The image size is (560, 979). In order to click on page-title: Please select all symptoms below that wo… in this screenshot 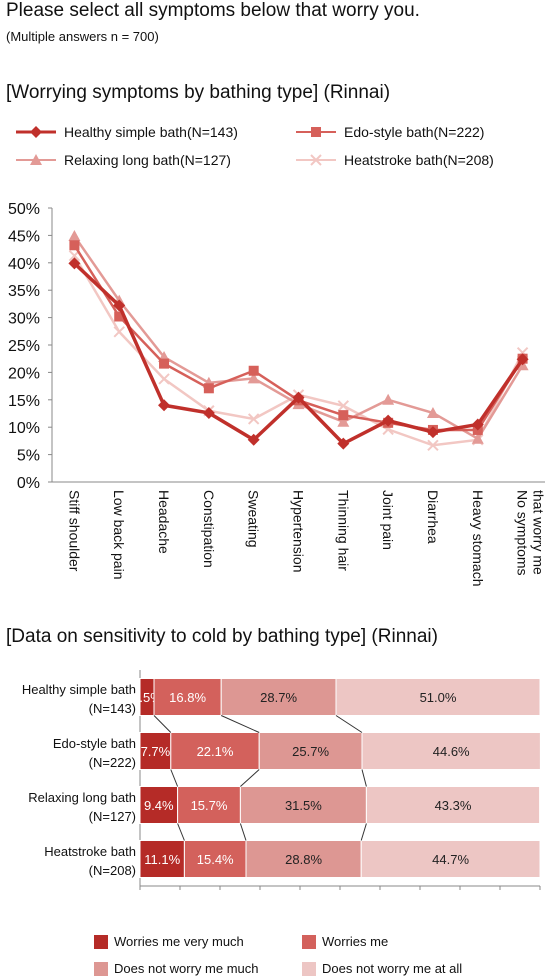, I will do `click(213, 10)`.